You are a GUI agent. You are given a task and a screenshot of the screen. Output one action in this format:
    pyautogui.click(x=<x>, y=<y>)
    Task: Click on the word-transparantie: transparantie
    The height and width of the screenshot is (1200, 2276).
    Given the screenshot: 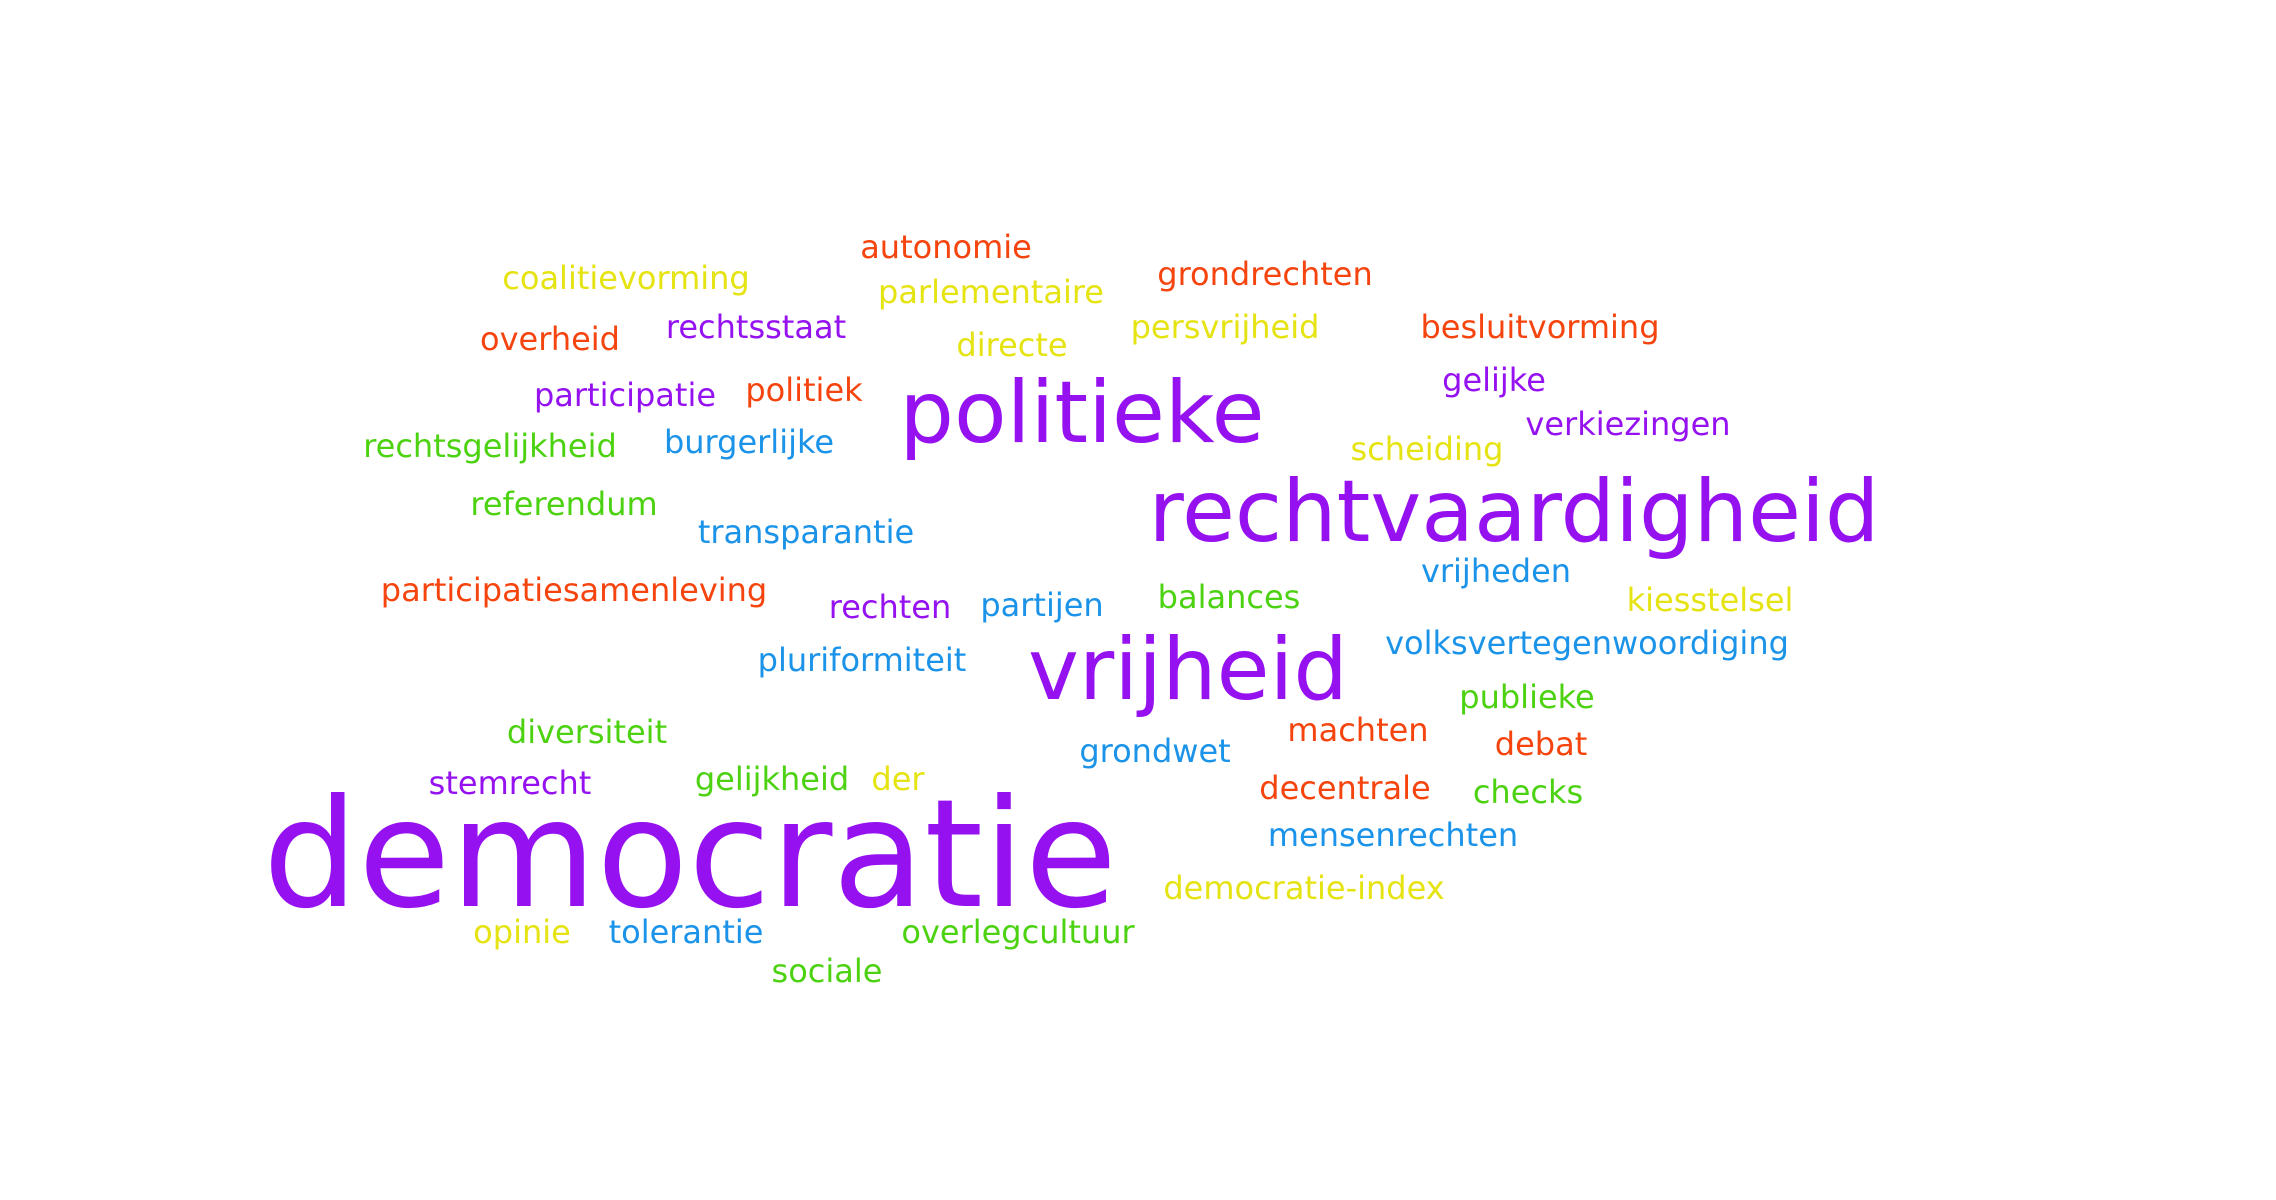 What is the action you would take?
    pyautogui.click(x=806, y=532)
    